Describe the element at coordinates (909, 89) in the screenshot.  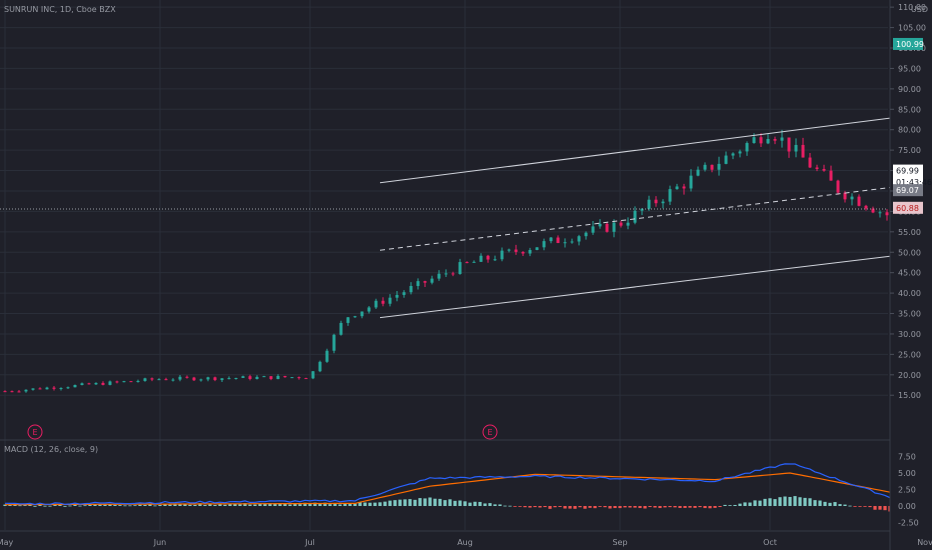
I see `price-tick-label: 90.00` at that location.